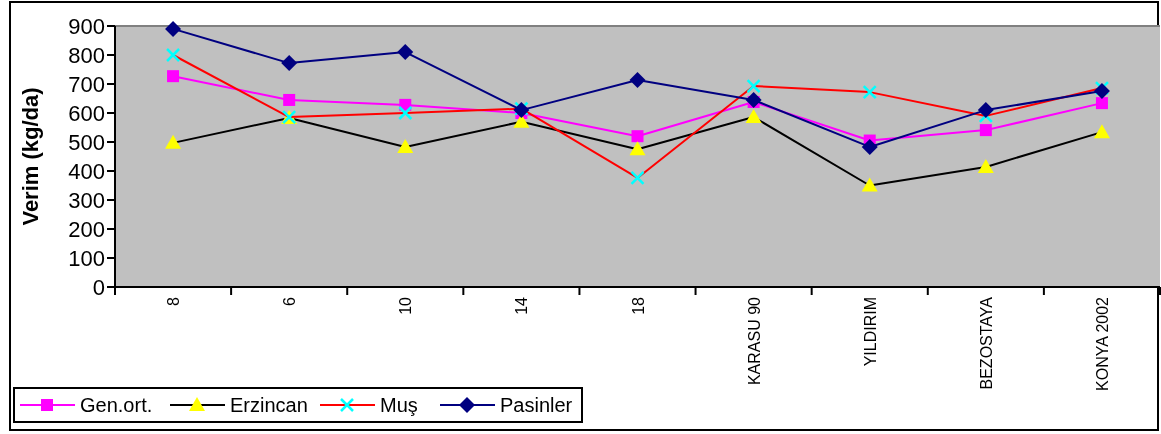 The width and height of the screenshot is (1161, 434). Describe the element at coordinates (406, 305) in the screenshot. I see `x-tick-label: 10` at that location.